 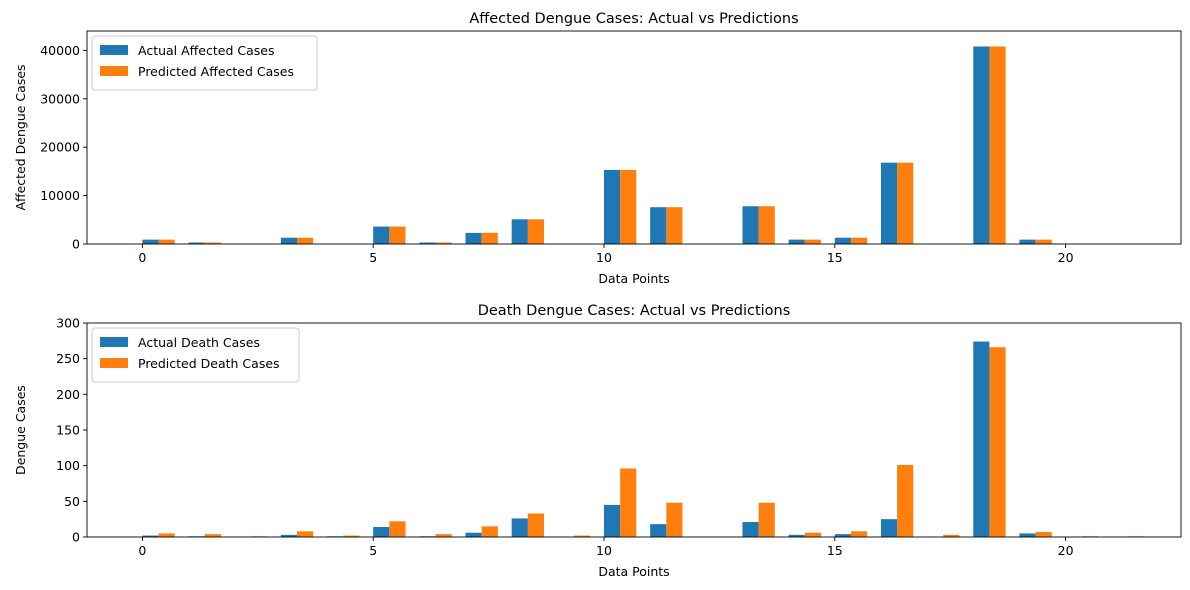 I want to click on y-tick-label: 10000, so click(x=60, y=195).